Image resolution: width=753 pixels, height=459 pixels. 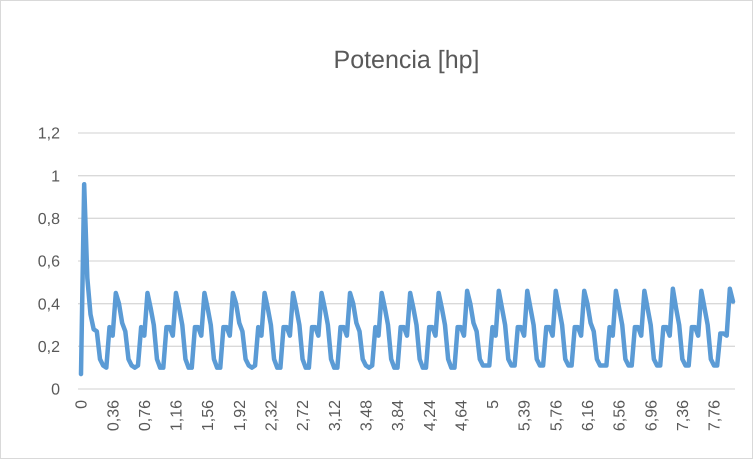 What do you see at coordinates (49, 262) in the screenshot?
I see `y-tick-label: 0,6` at bounding box center [49, 262].